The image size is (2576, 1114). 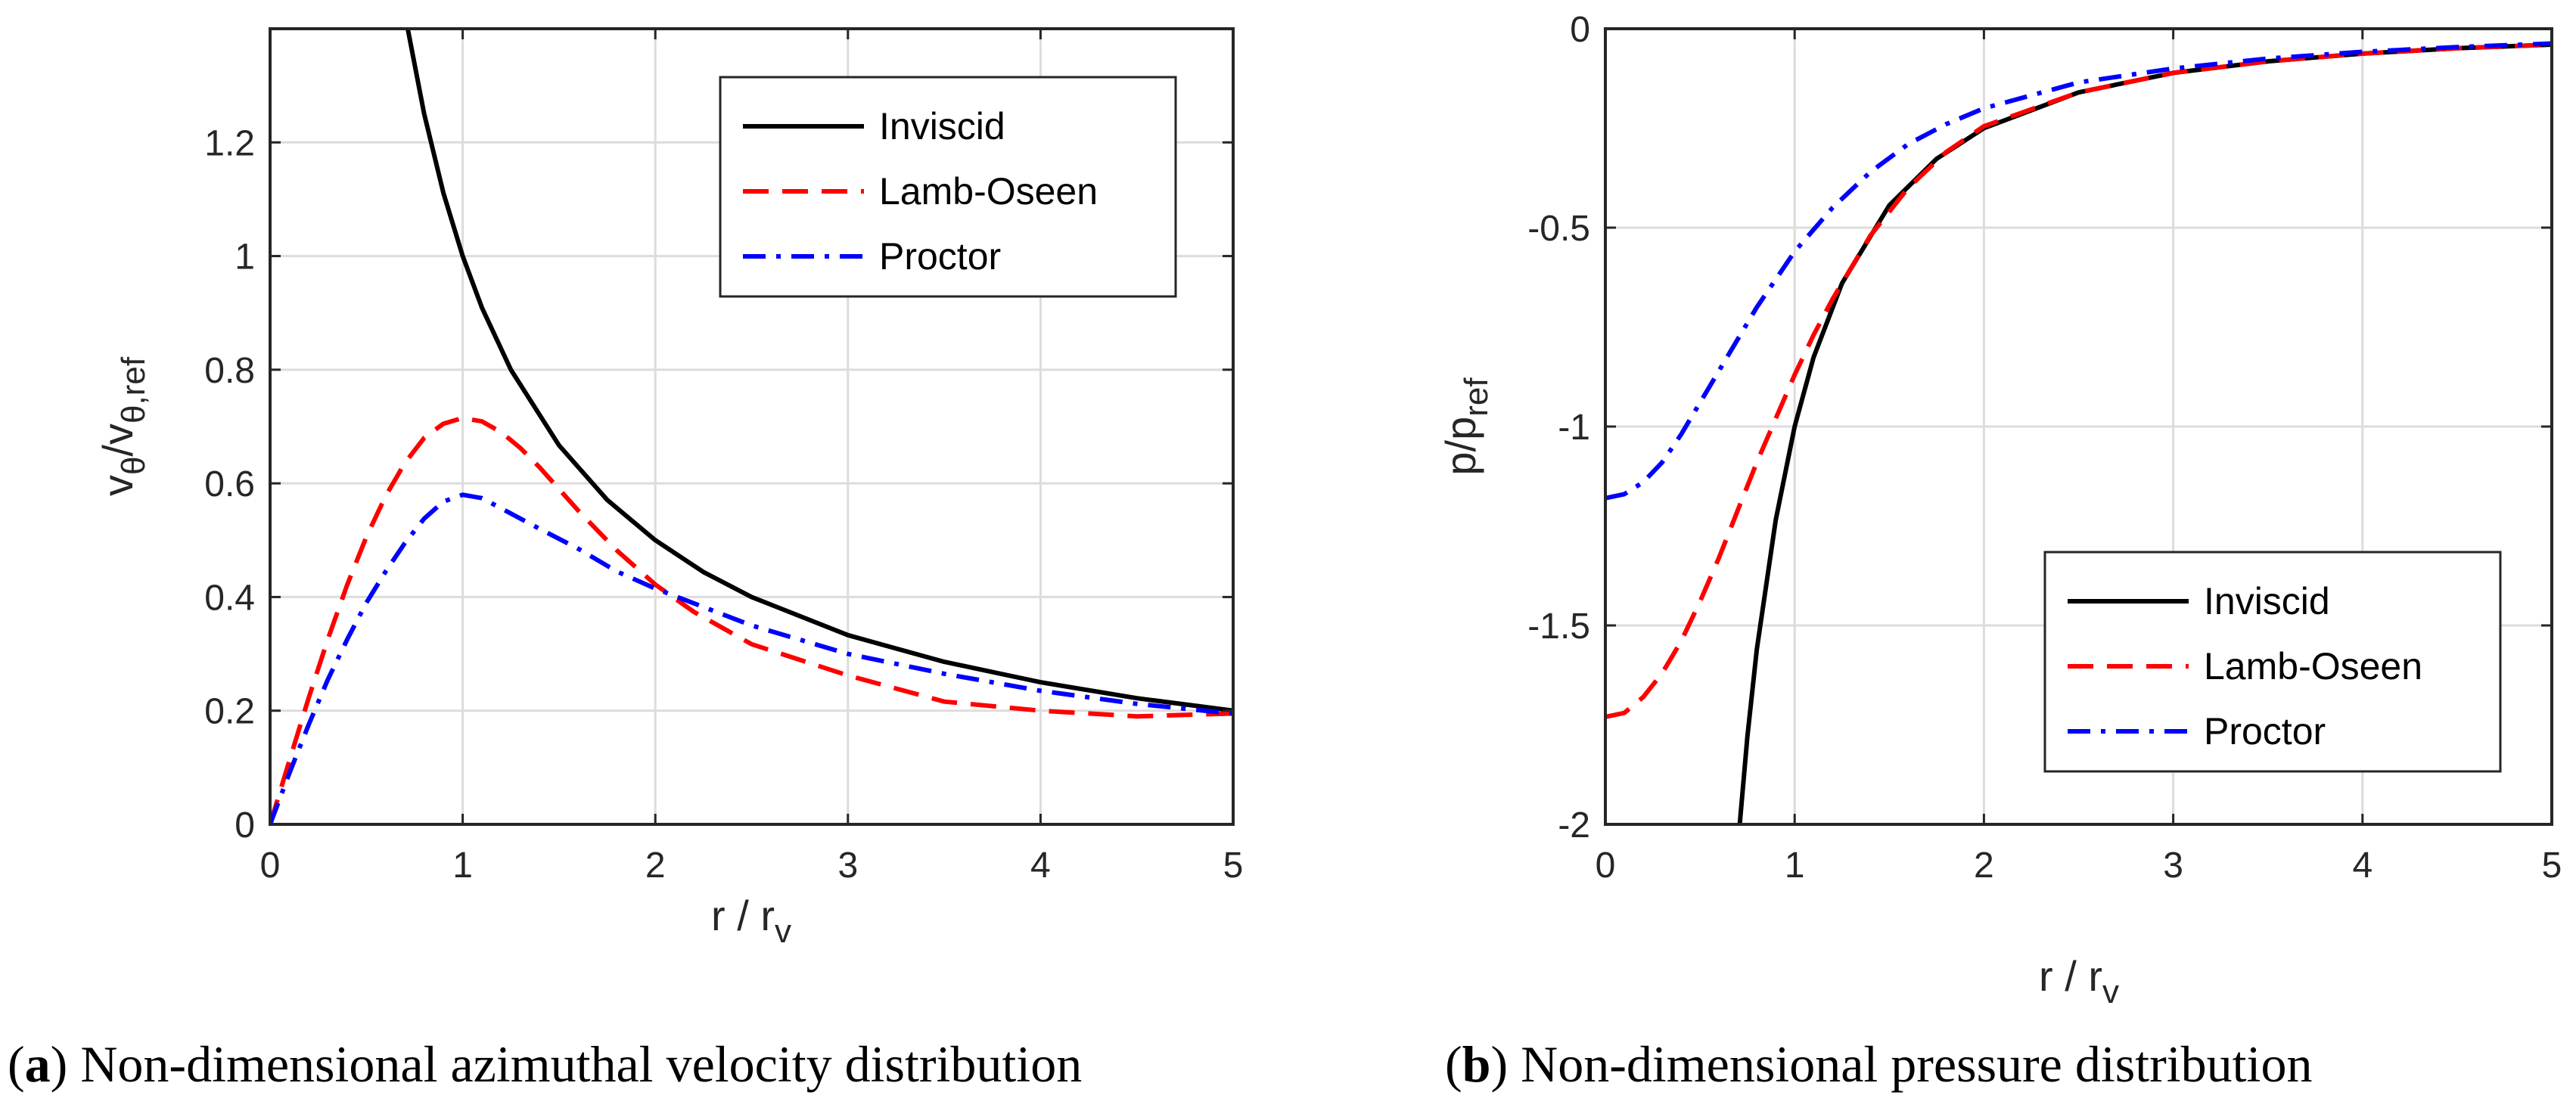 I want to click on series-line-proctor-a, so click(x=751, y=658).